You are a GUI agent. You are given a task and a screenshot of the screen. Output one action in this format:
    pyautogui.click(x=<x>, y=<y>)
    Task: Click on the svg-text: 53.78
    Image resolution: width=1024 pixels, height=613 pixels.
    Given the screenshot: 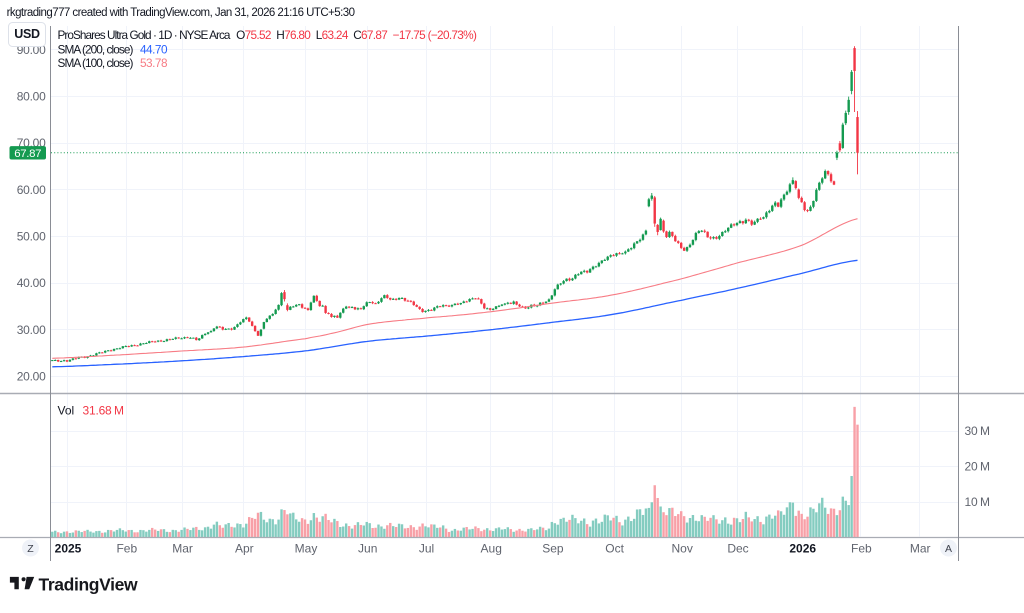 What is the action you would take?
    pyautogui.click(x=154, y=63)
    